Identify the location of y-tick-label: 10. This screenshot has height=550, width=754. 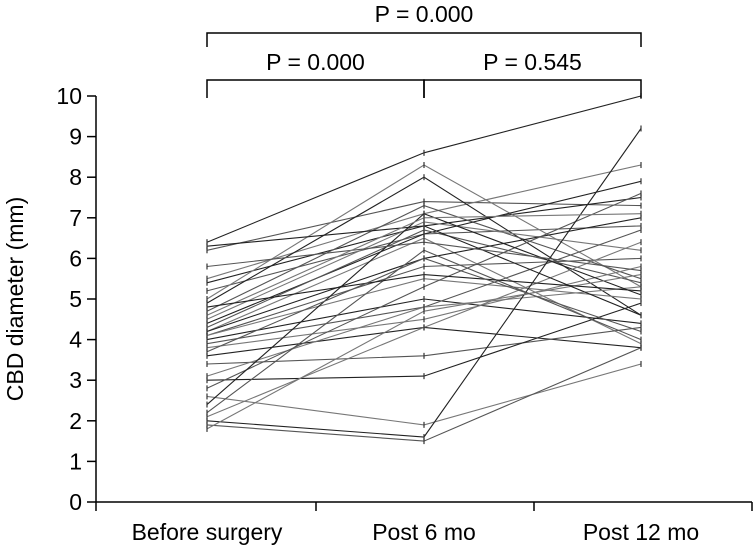
(69, 96).